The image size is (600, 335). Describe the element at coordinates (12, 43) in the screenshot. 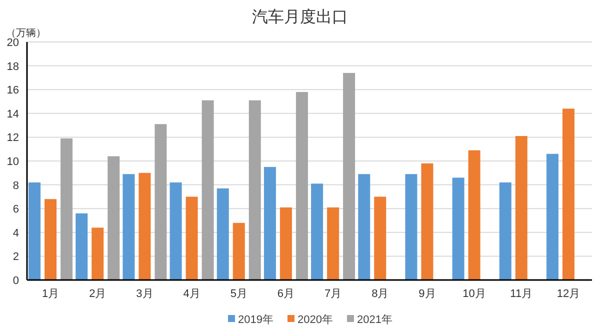

I see `y-tick-label: 20` at that location.